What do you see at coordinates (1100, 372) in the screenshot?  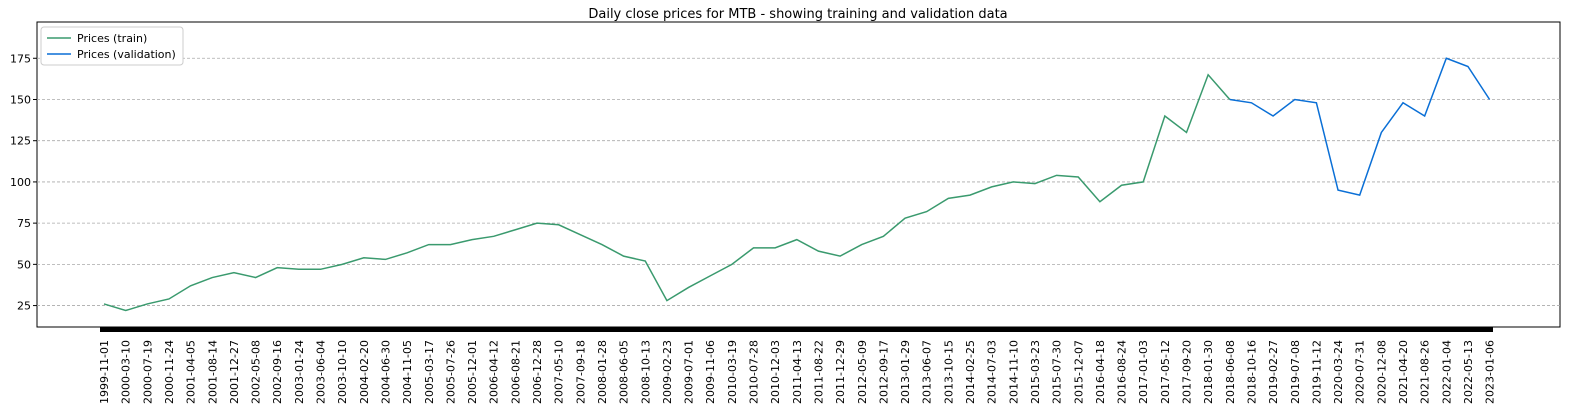 I see `x-tick-label: 2016-04-18` at bounding box center [1100, 372].